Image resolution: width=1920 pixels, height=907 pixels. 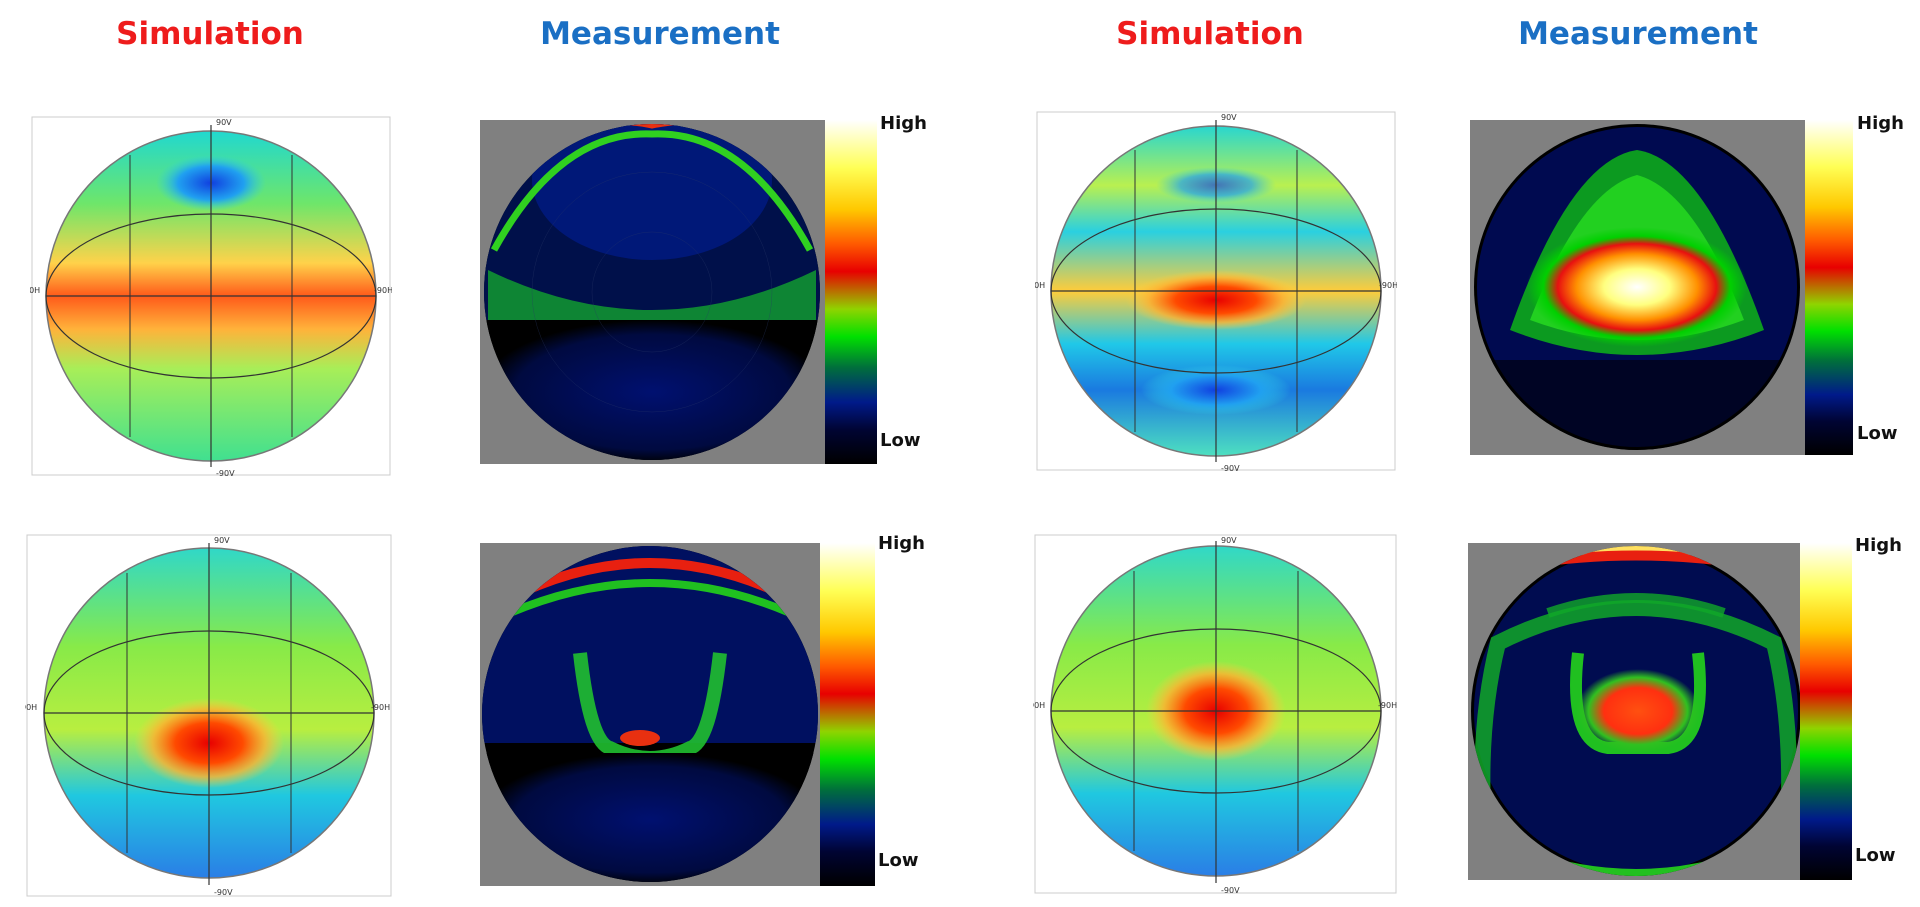 I want to click on measurement-header-1: Measurement, so click(x=660, y=34).